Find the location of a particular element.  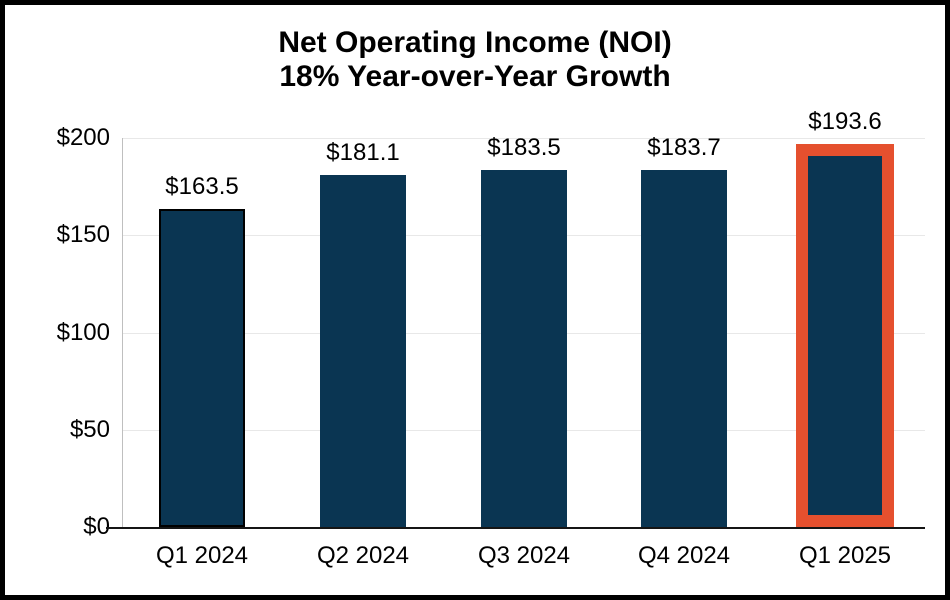

y-tick-label: $0 is located at coordinates (96, 526).